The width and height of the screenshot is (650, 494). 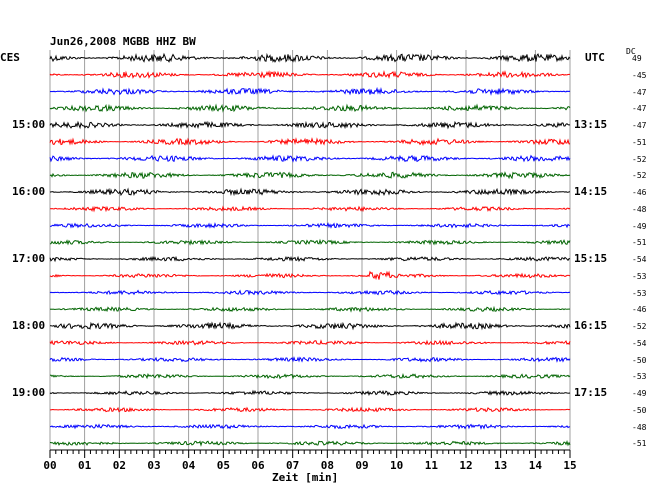 What do you see at coordinates (10, 57) in the screenshot?
I see `left-timezone-label: CES` at bounding box center [10, 57].